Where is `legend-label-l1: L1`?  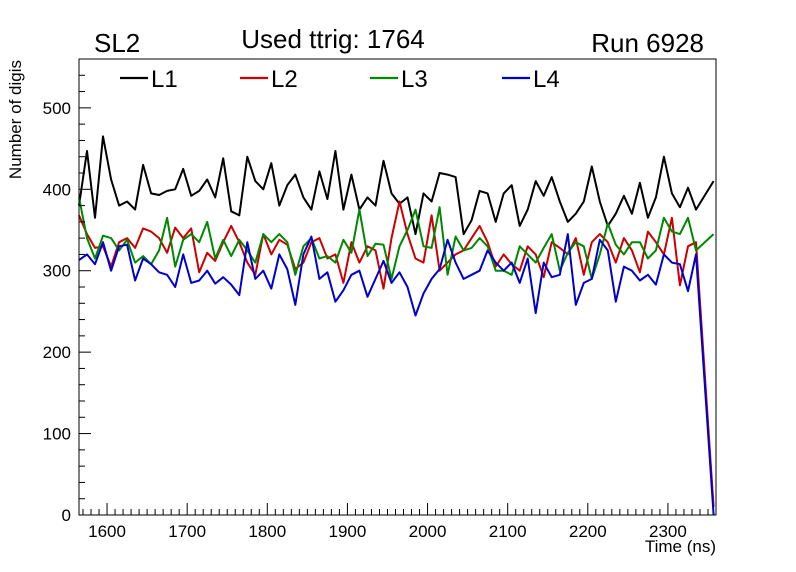 legend-label-l1: L1 is located at coordinates (164, 79).